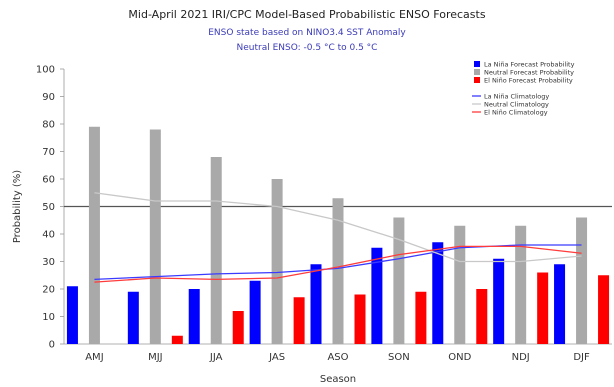 The height and width of the screenshot is (387, 614). What do you see at coordinates (582, 280) in the screenshot?
I see `bar-1-DJF` at bounding box center [582, 280].